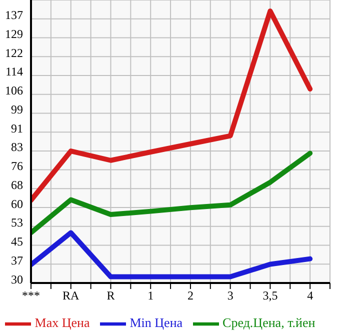  I want to click on y-tick-label: 91, so click(17, 128).